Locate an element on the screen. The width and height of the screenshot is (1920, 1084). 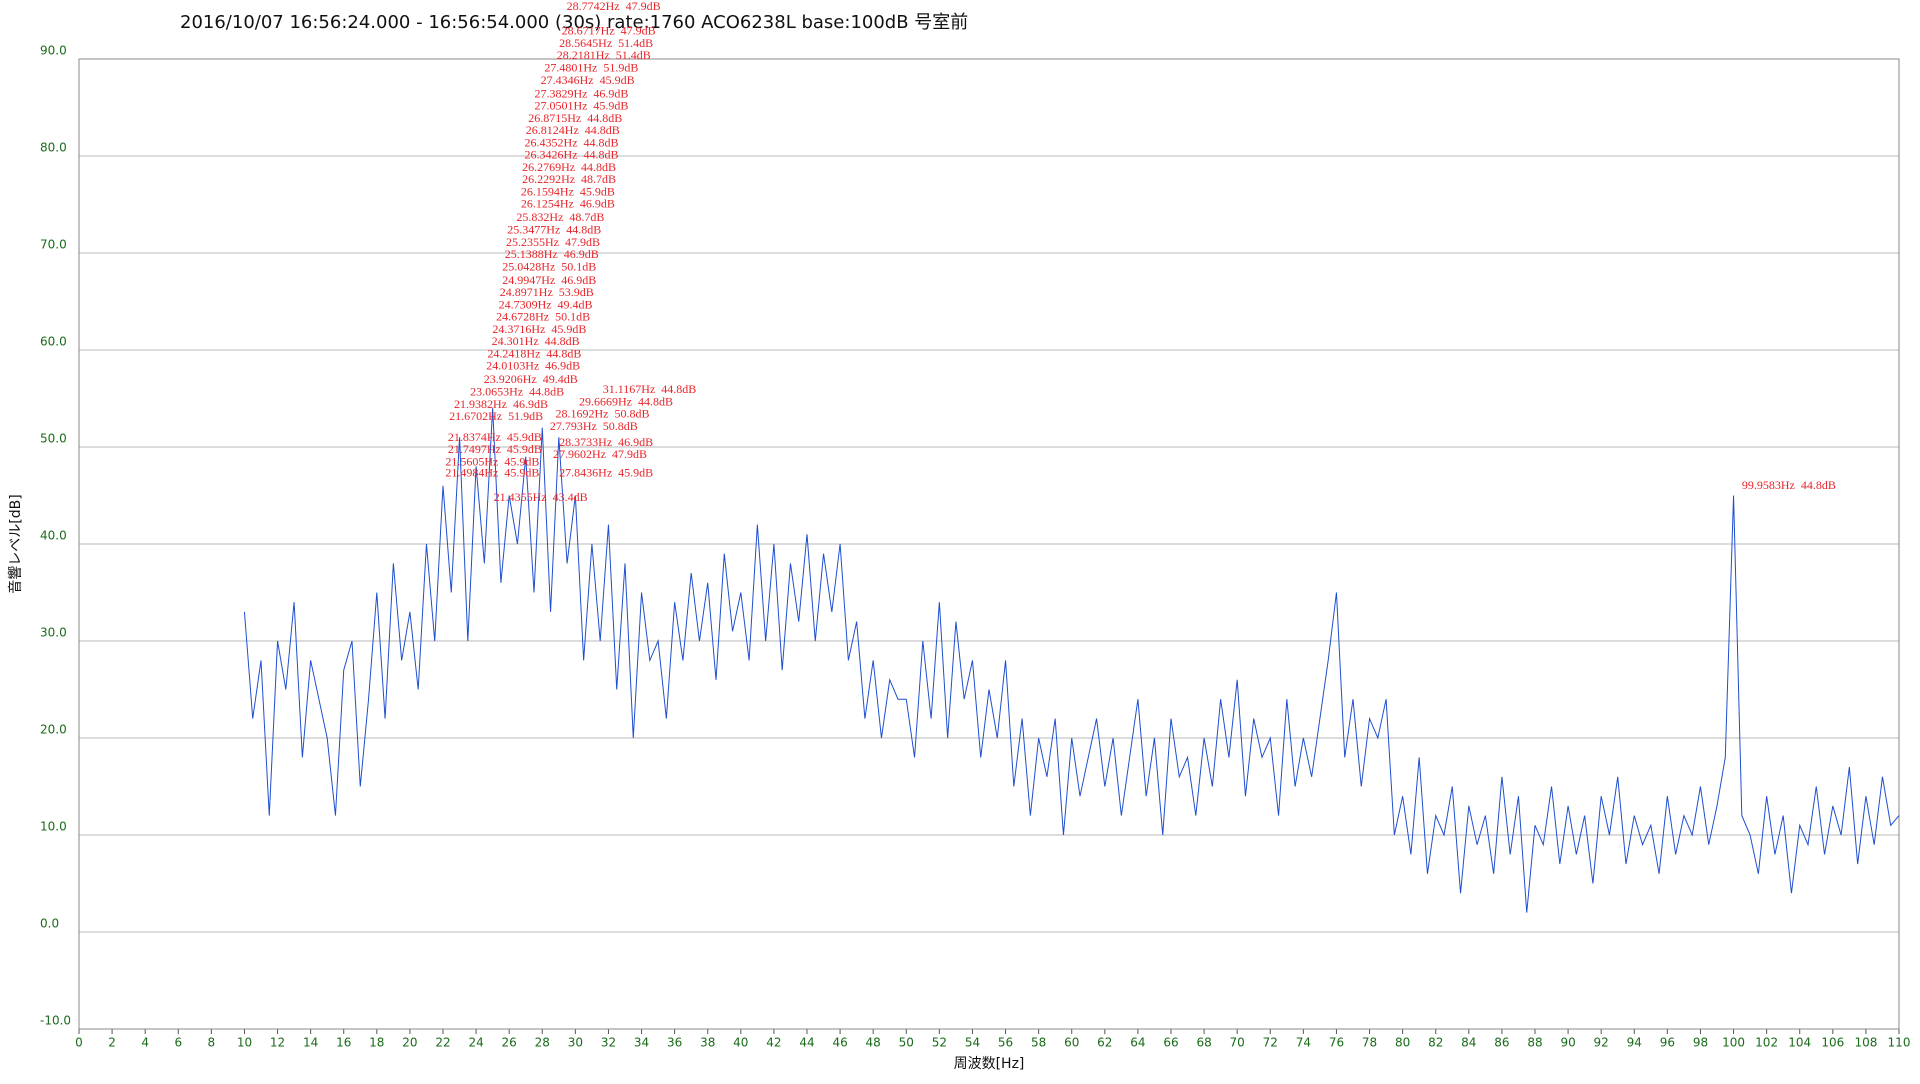
y-tick-label: 70.0 is located at coordinates (53, 245).